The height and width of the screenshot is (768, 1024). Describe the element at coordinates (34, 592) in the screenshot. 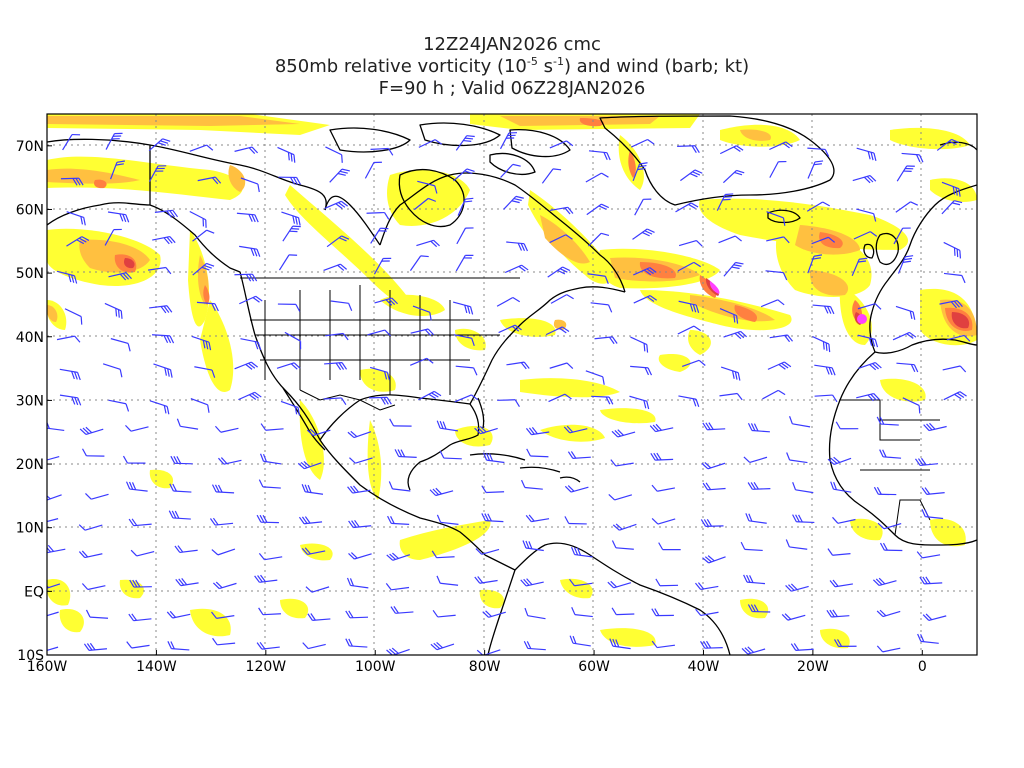

I see `lat-tick-label: EQ` at that location.